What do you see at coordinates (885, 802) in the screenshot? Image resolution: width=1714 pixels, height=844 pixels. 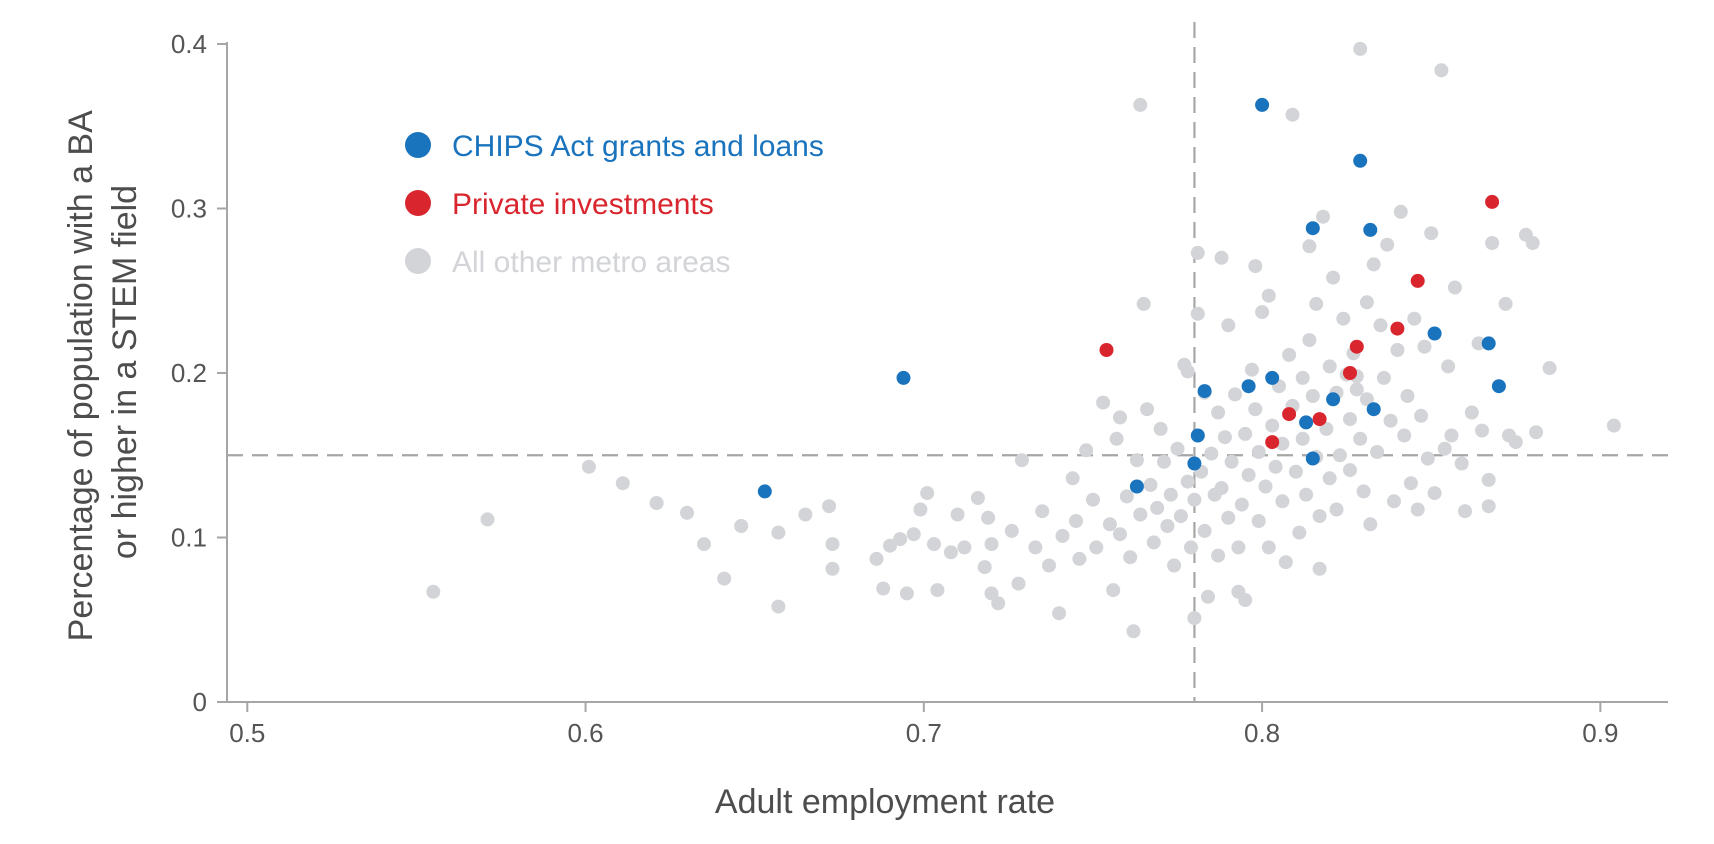 I see `x-axis-title: Adult employment rate` at bounding box center [885, 802].